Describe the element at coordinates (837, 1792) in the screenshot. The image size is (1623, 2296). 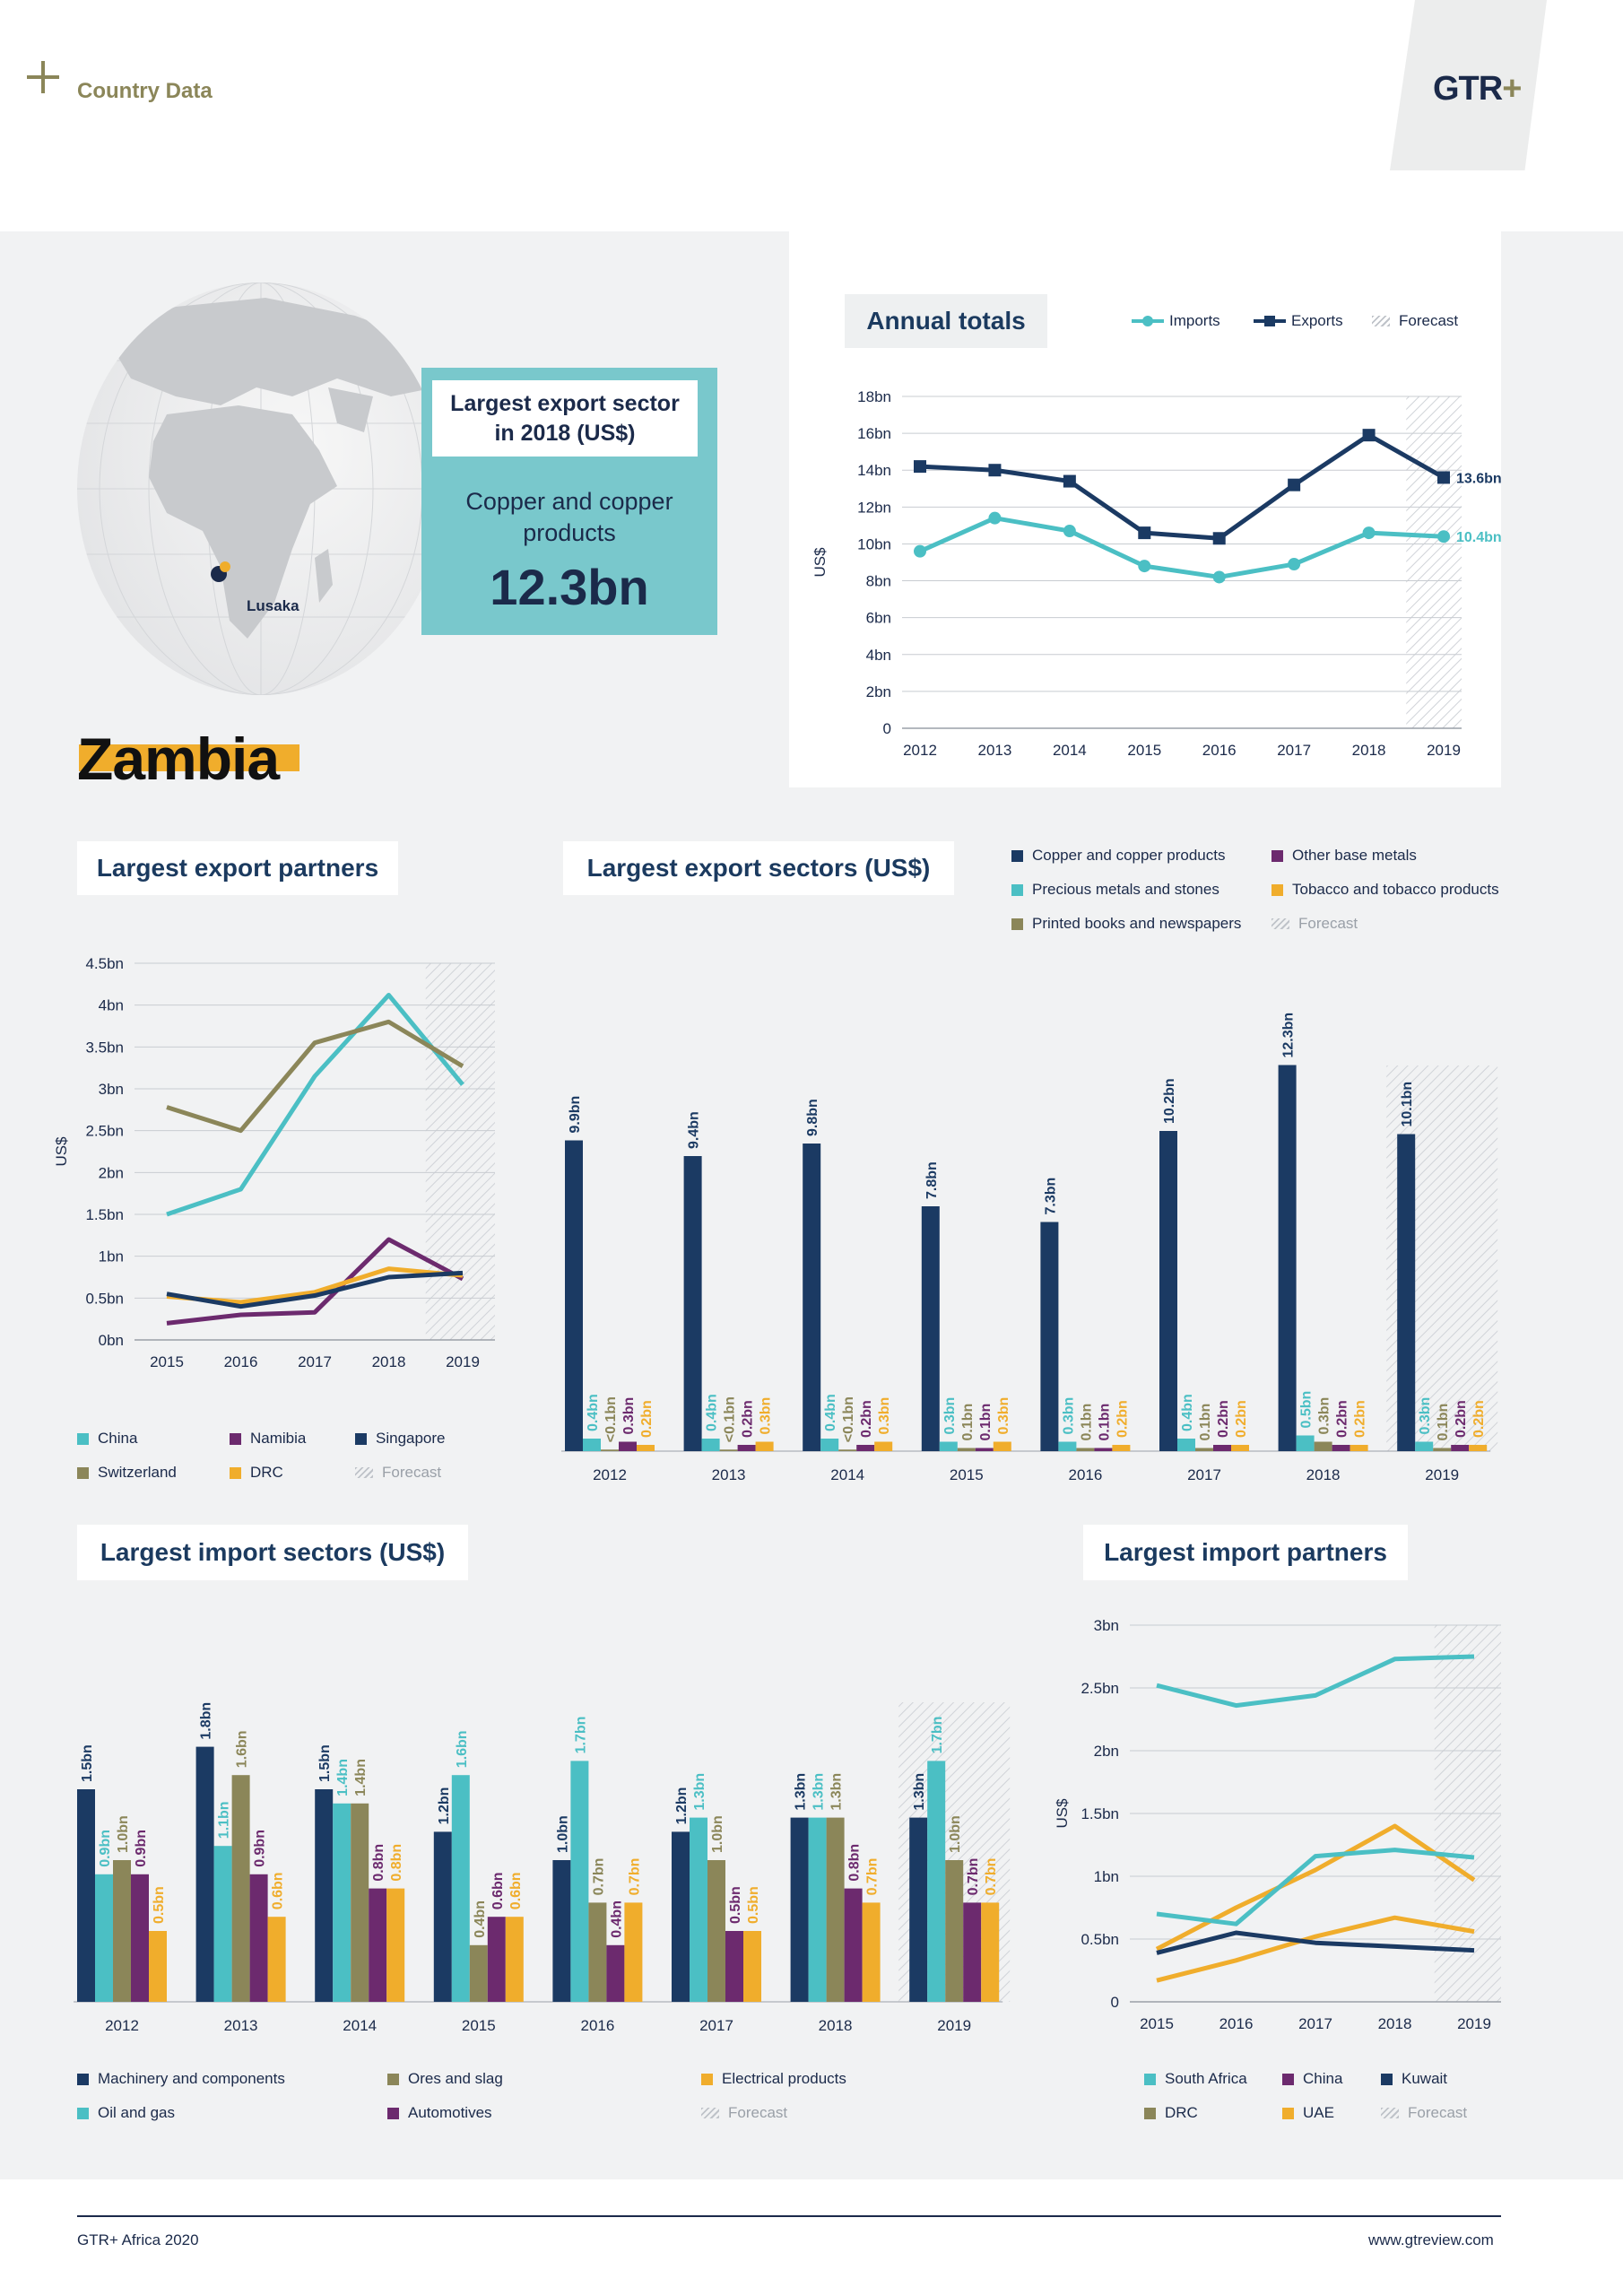
I see `data-label: 1.3bn` at that location.